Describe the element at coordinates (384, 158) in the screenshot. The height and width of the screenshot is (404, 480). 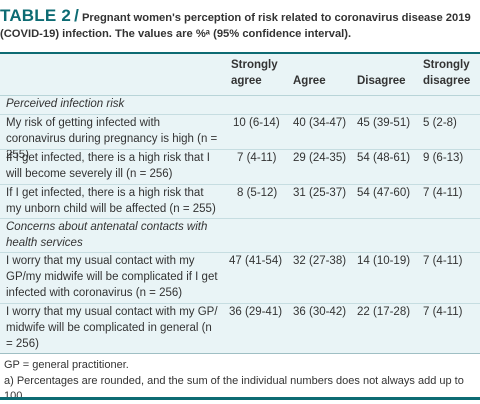
I see `cell-disagree: 54 (48-61)` at that location.